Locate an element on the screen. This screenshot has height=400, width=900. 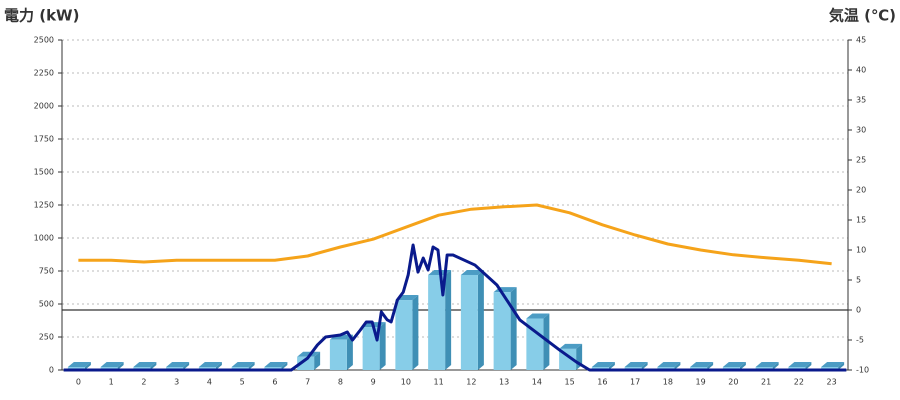
x-tick-label: 17 is located at coordinates (635, 382).